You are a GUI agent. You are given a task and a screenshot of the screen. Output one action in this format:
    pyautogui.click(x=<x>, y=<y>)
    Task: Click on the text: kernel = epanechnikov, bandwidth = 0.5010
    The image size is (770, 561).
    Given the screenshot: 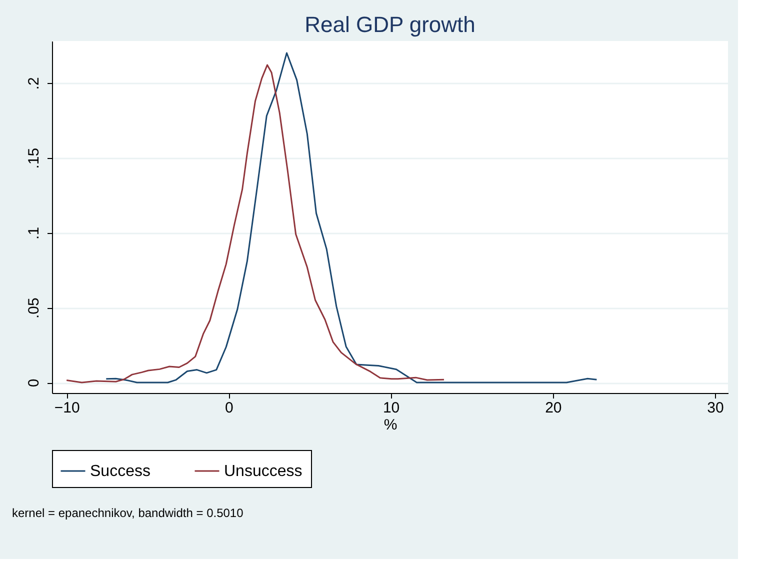 What is the action you would take?
    pyautogui.click(x=128, y=513)
    